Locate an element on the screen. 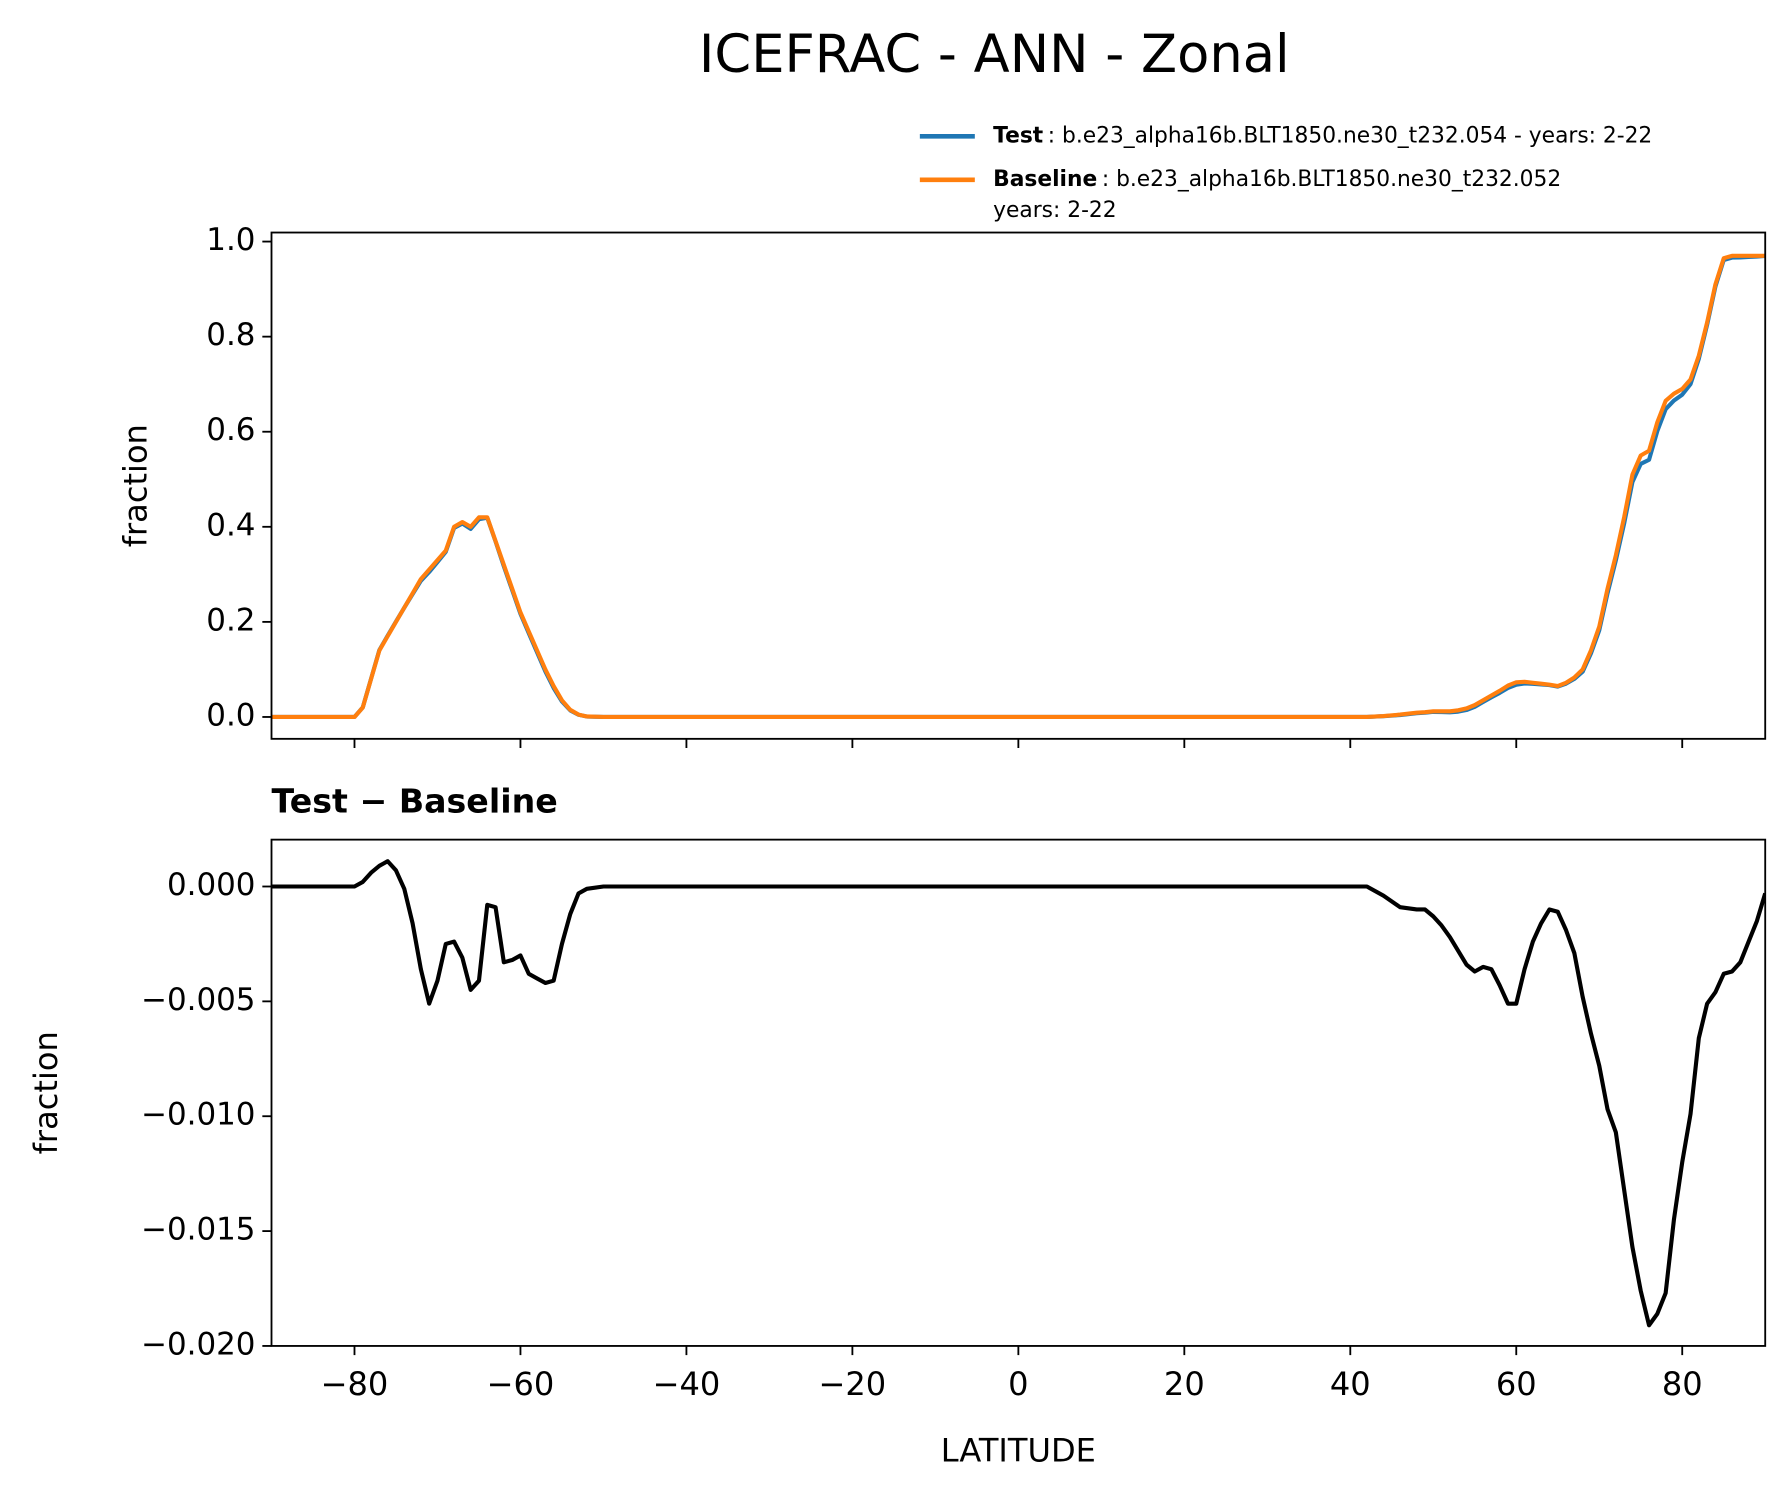 The image size is (1787, 1496). y-tick-label: 0.2 is located at coordinates (230, 620).